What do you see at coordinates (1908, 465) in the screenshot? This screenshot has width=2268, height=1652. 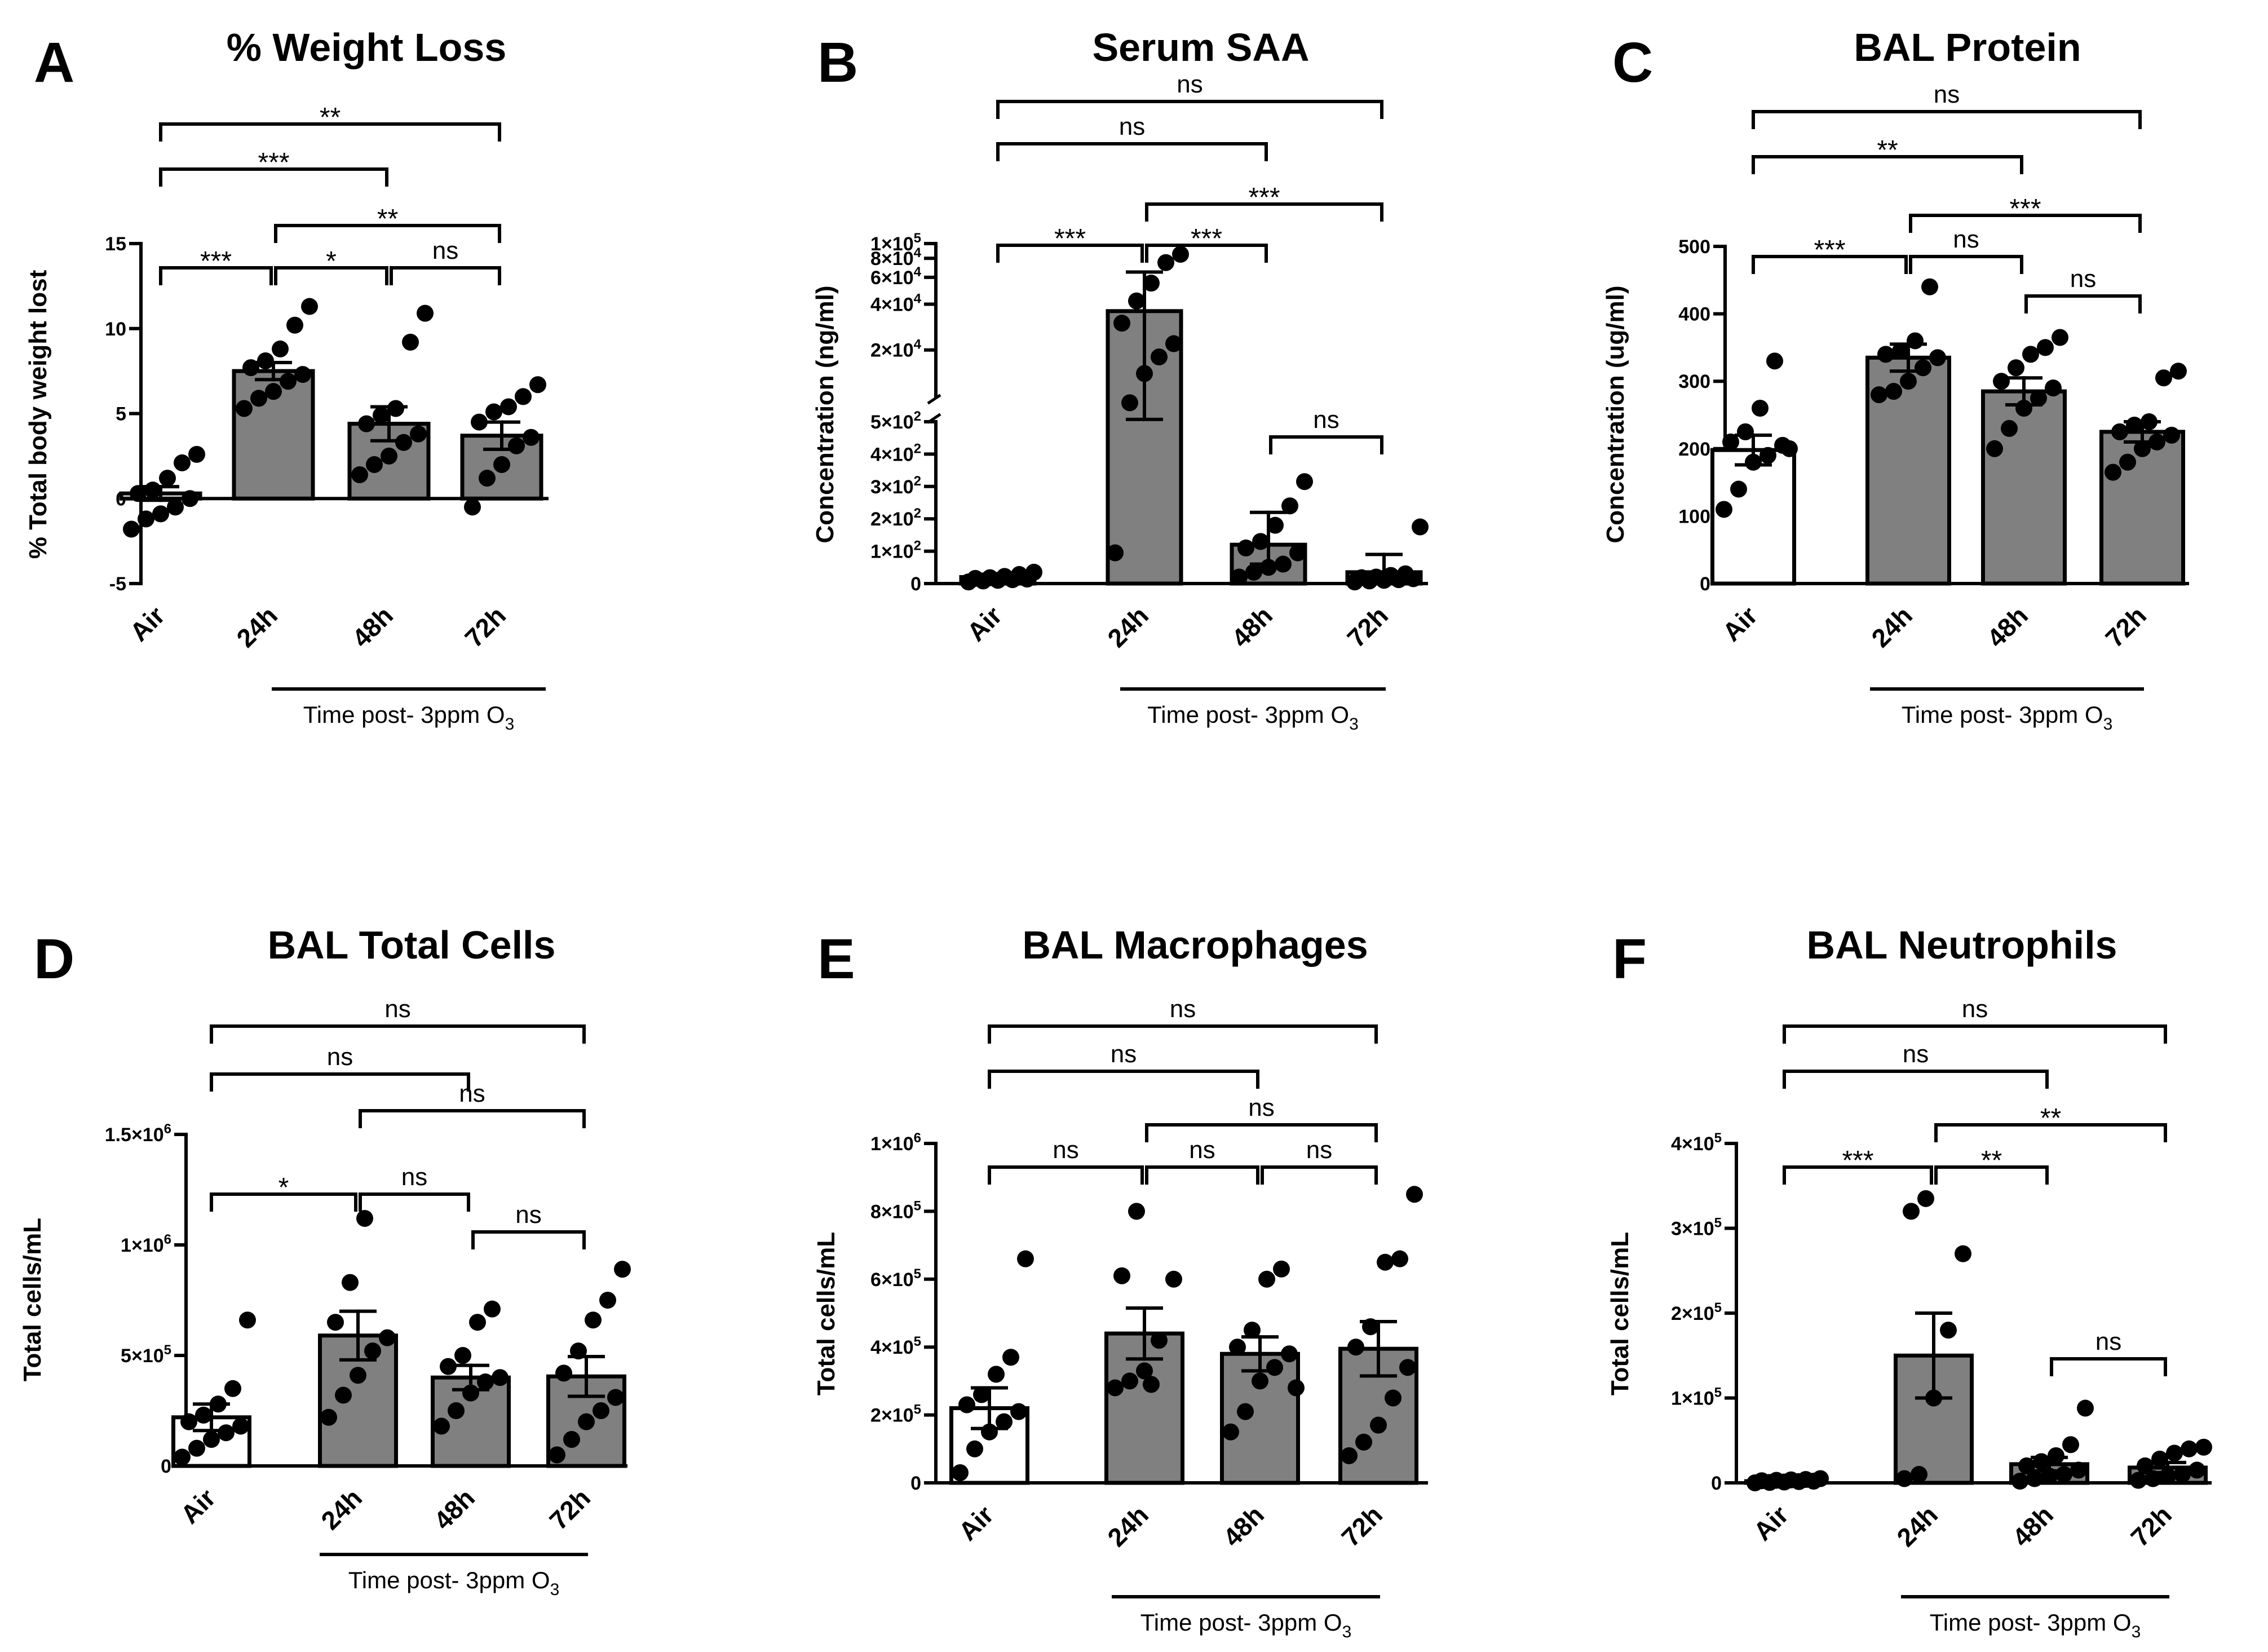 I see `bar-group-24h: 24h` at bounding box center [1908, 465].